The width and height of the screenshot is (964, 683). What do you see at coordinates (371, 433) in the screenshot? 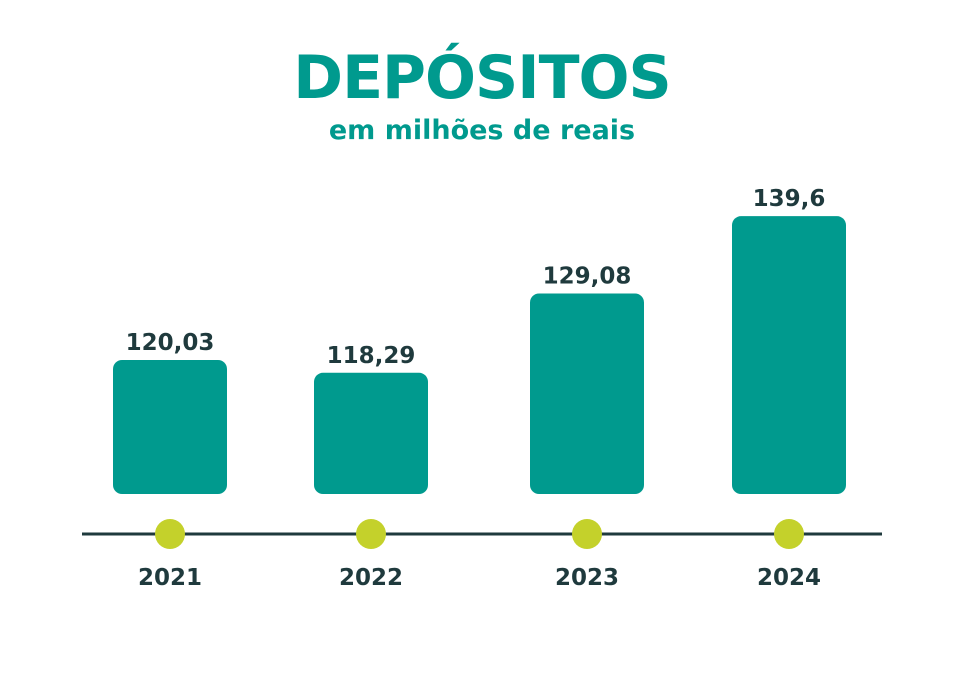
I see `bar-2022` at bounding box center [371, 433].